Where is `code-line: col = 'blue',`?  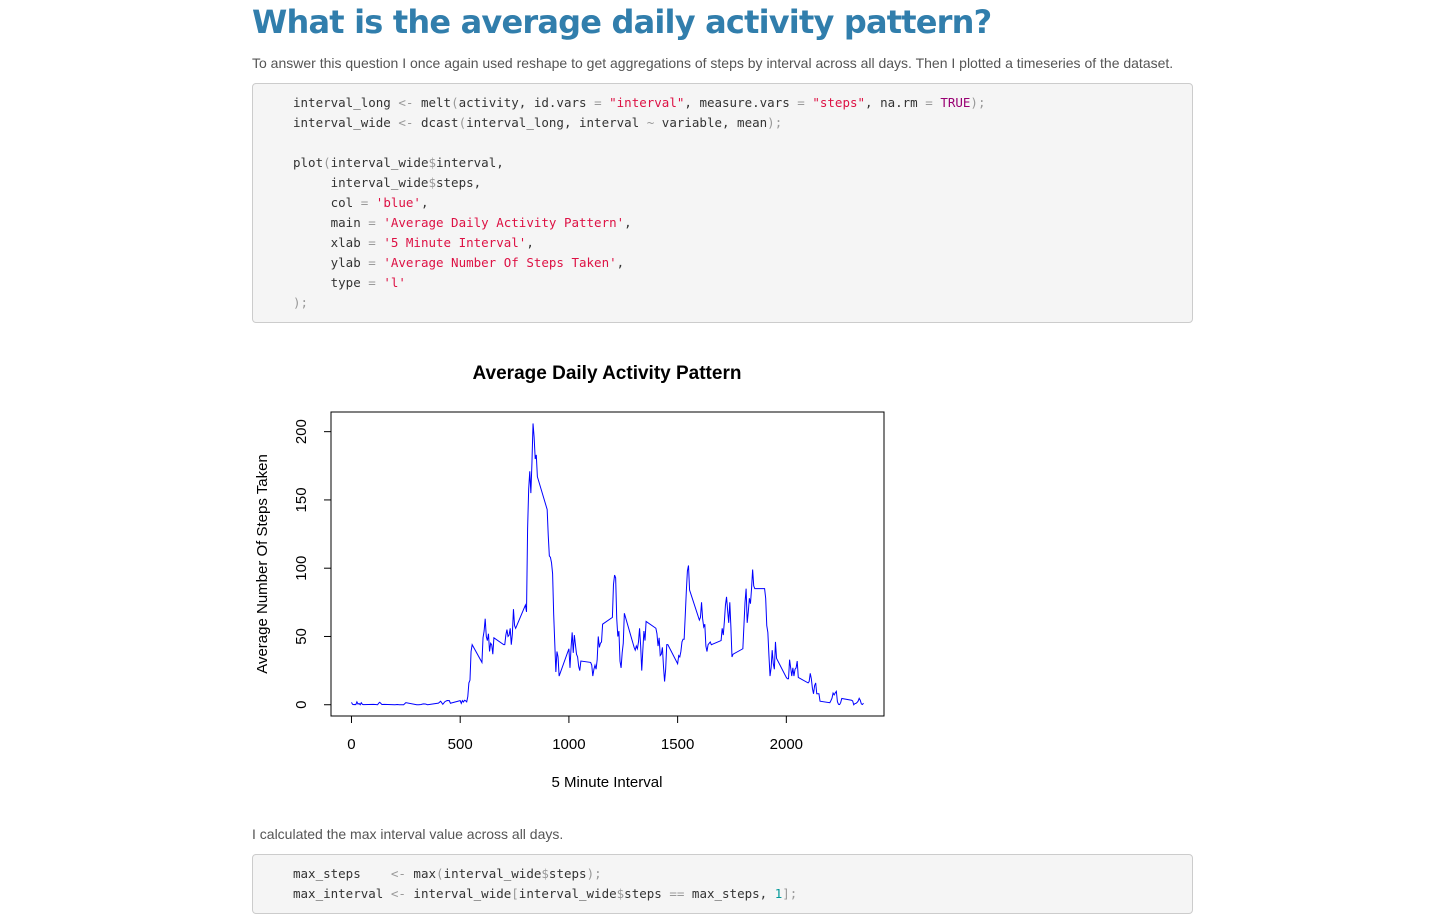
code-line: col = 'blue', is located at coordinates (361, 202).